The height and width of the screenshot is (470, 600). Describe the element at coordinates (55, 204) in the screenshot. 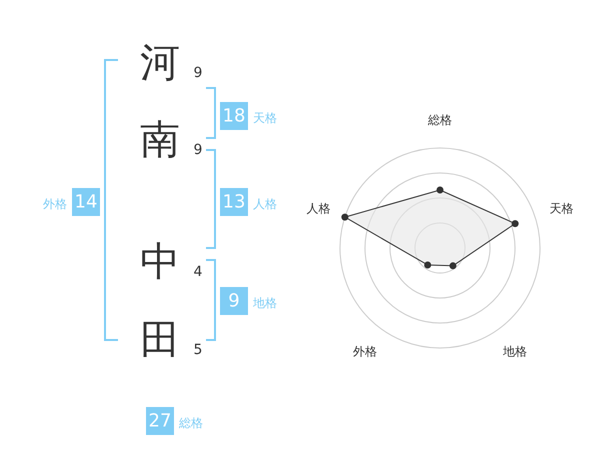

I see `text: 外格` at that location.